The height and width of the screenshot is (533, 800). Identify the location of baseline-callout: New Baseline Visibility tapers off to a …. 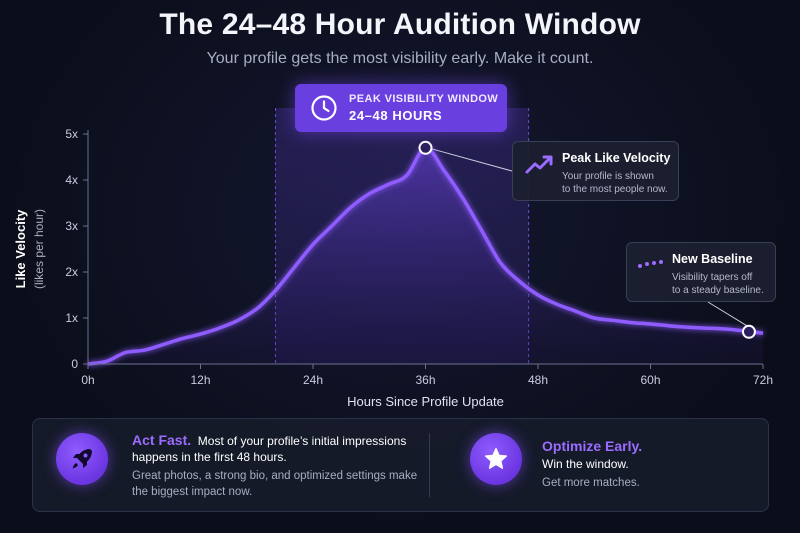
(701, 272).